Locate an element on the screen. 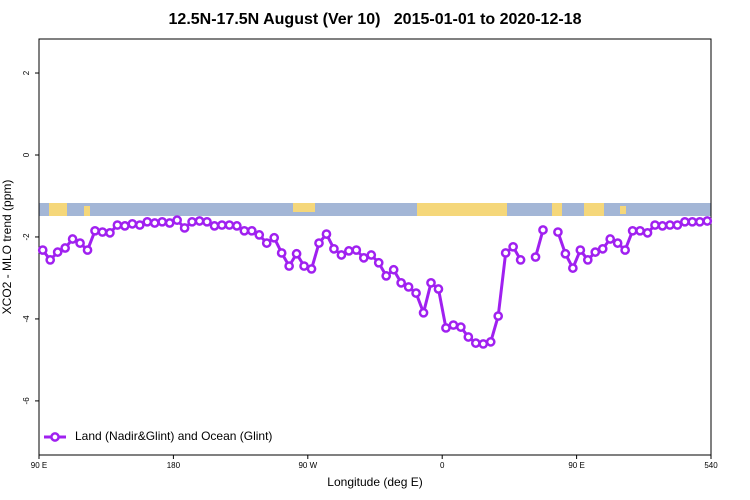 The image size is (750, 500). y-tick-label: 0 is located at coordinates (26, 154).